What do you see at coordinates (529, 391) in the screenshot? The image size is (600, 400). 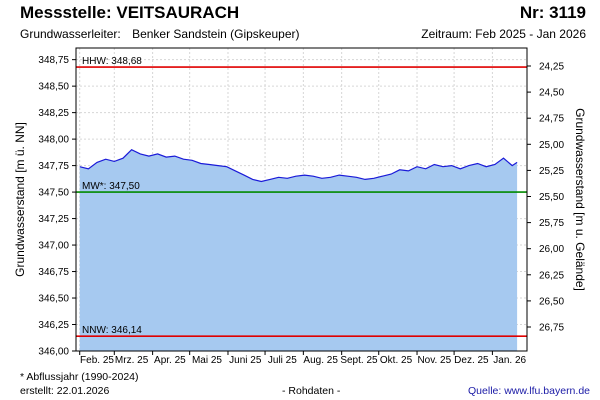 I see `source-link: Quelle: www.lfu.bayern.de` at bounding box center [529, 391].